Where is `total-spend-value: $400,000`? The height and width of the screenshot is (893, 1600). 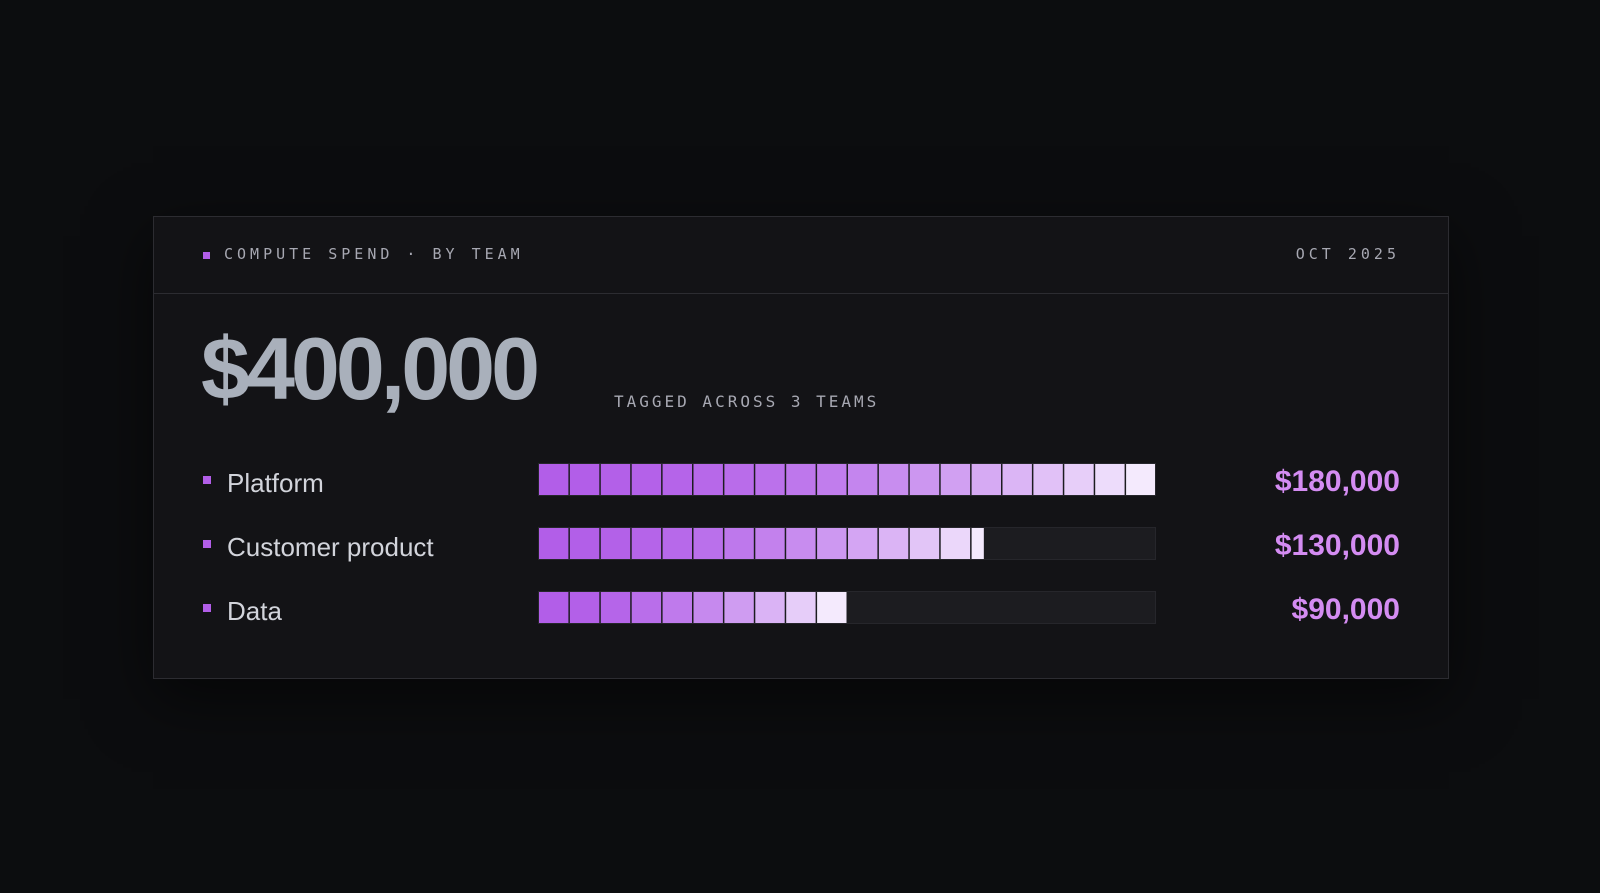 total-spend-value: $400,000 is located at coordinates (370, 368).